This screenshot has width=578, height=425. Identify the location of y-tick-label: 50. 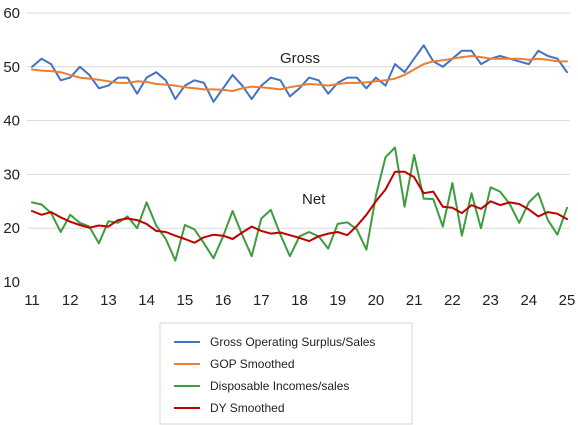
(11, 67).